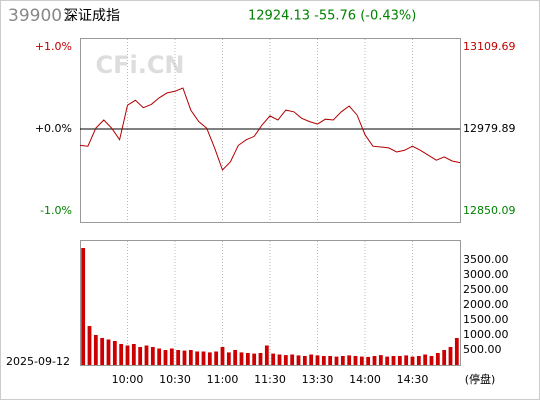 The height and width of the screenshot is (400, 540). Describe the element at coordinates (413, 379) in the screenshot. I see `x-tick-label: 14:30` at that location.